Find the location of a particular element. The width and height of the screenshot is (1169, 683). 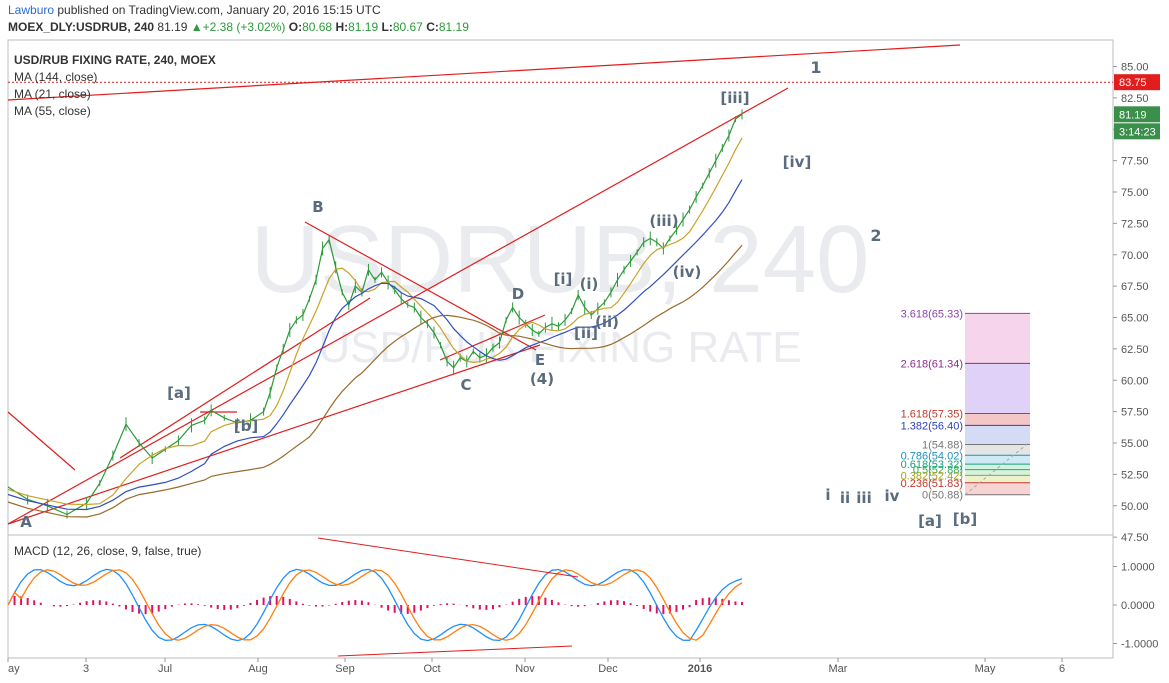

open-label: O: is located at coordinates (295, 27).